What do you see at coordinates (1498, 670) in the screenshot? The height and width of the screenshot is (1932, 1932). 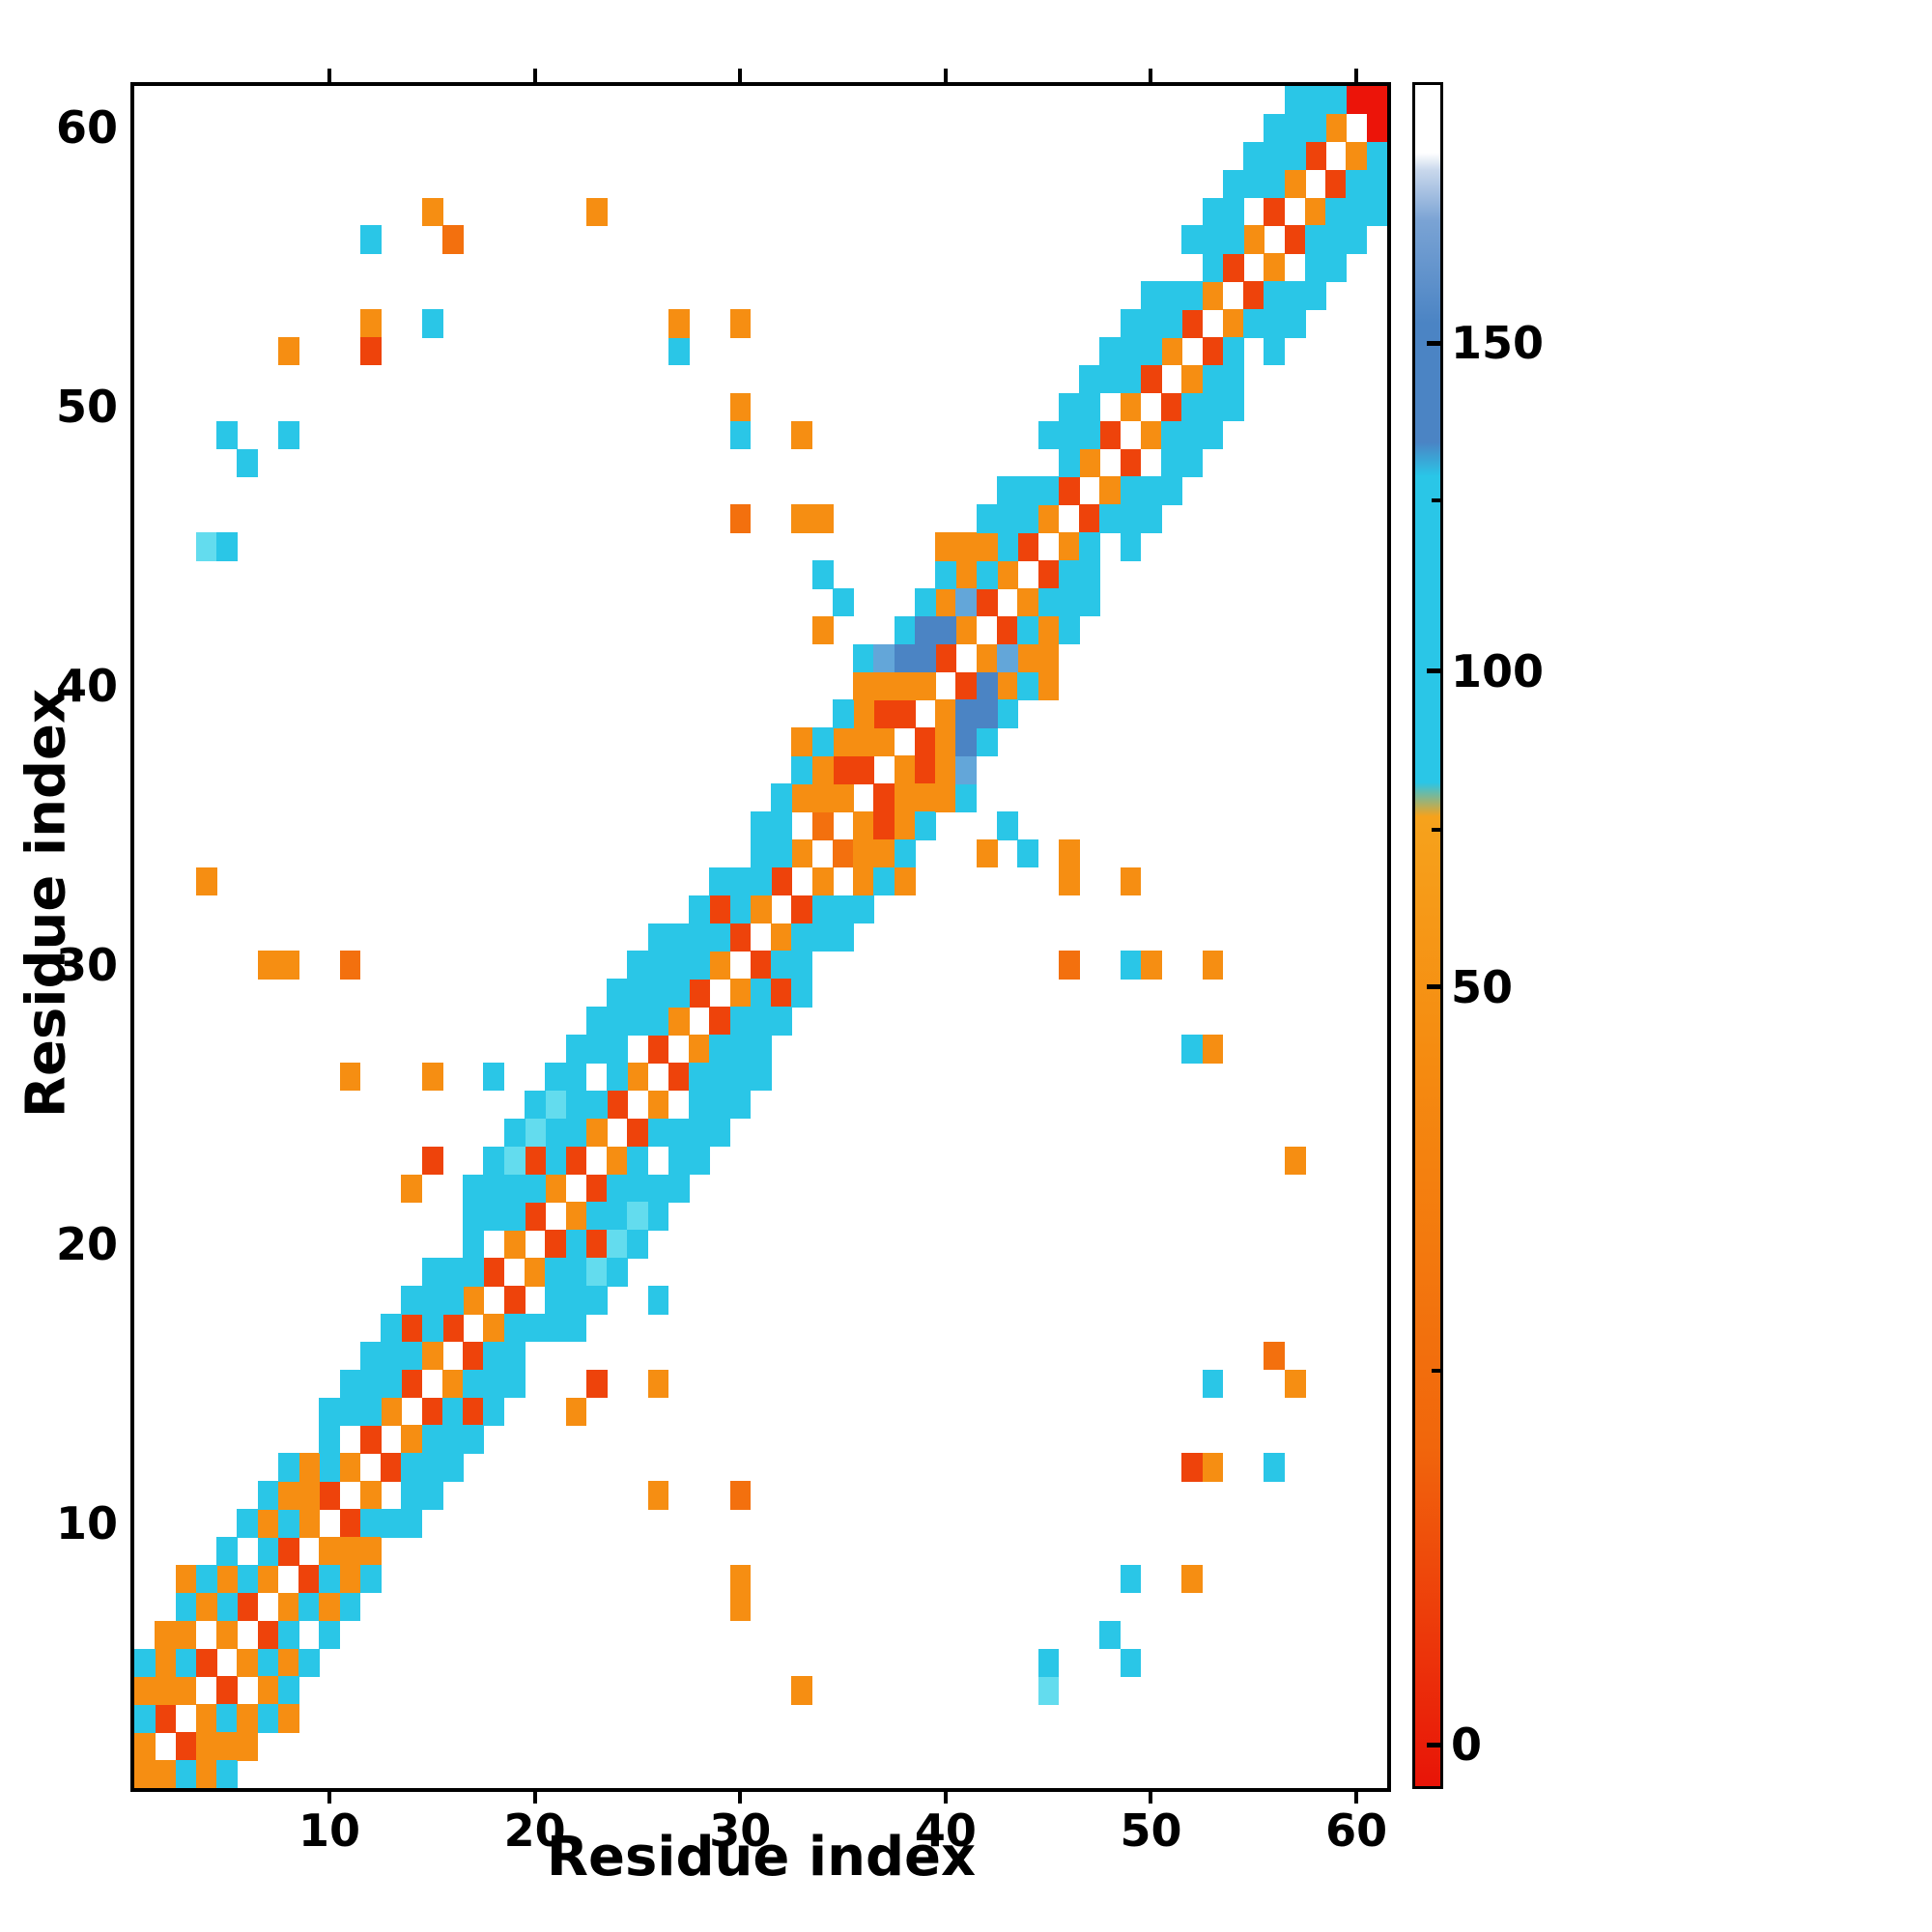 I see `colorbar-tick-label: 100` at bounding box center [1498, 670].